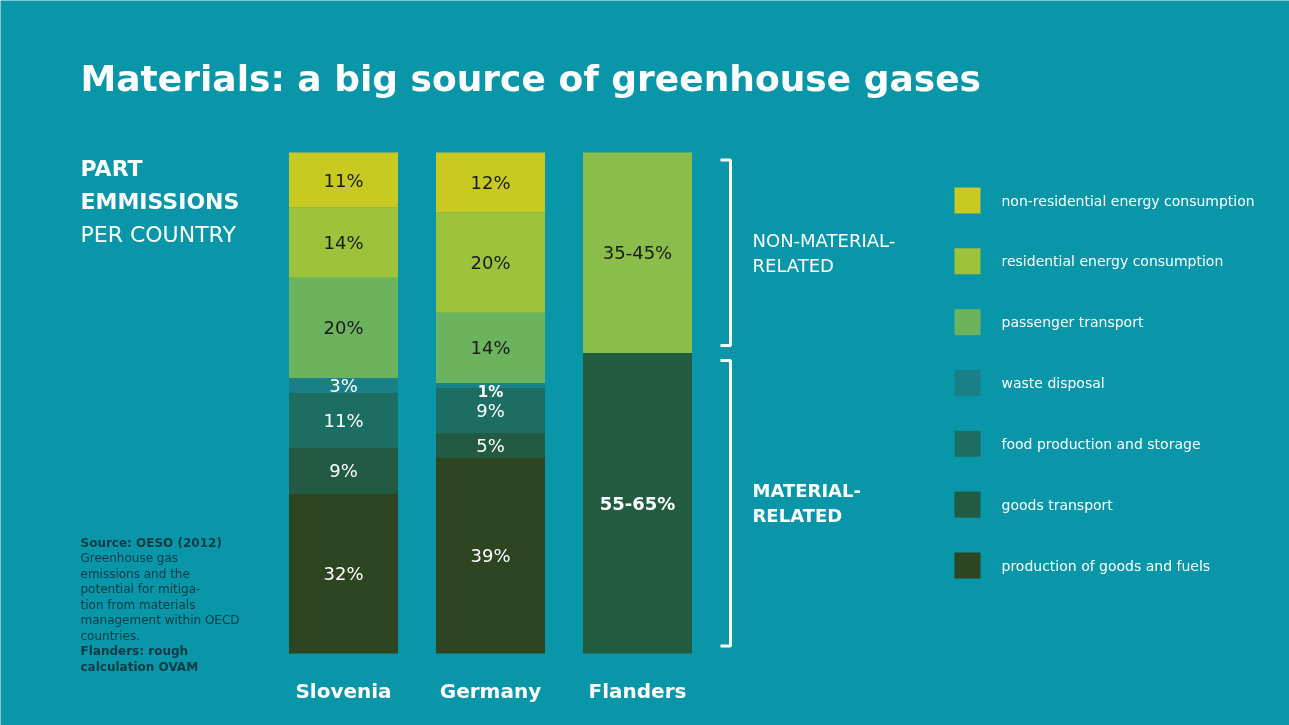  I want to click on data-label: 1%, so click(490, 391).